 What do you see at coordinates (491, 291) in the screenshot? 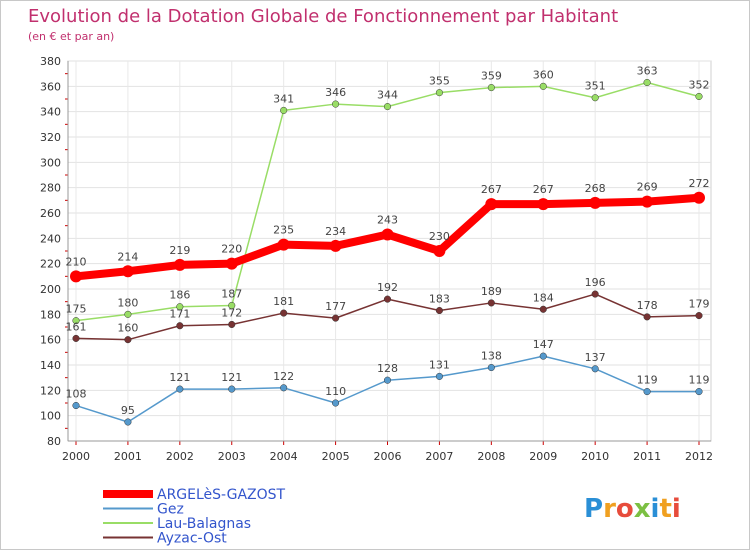
I see `data-label: 189` at bounding box center [491, 291].